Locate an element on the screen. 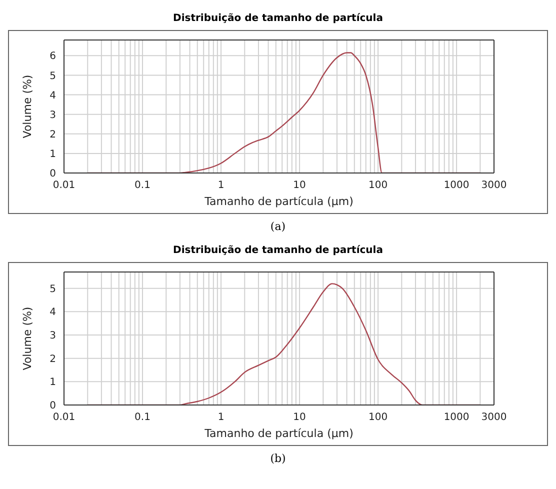  y-tick-label: 6 is located at coordinates (53, 56).